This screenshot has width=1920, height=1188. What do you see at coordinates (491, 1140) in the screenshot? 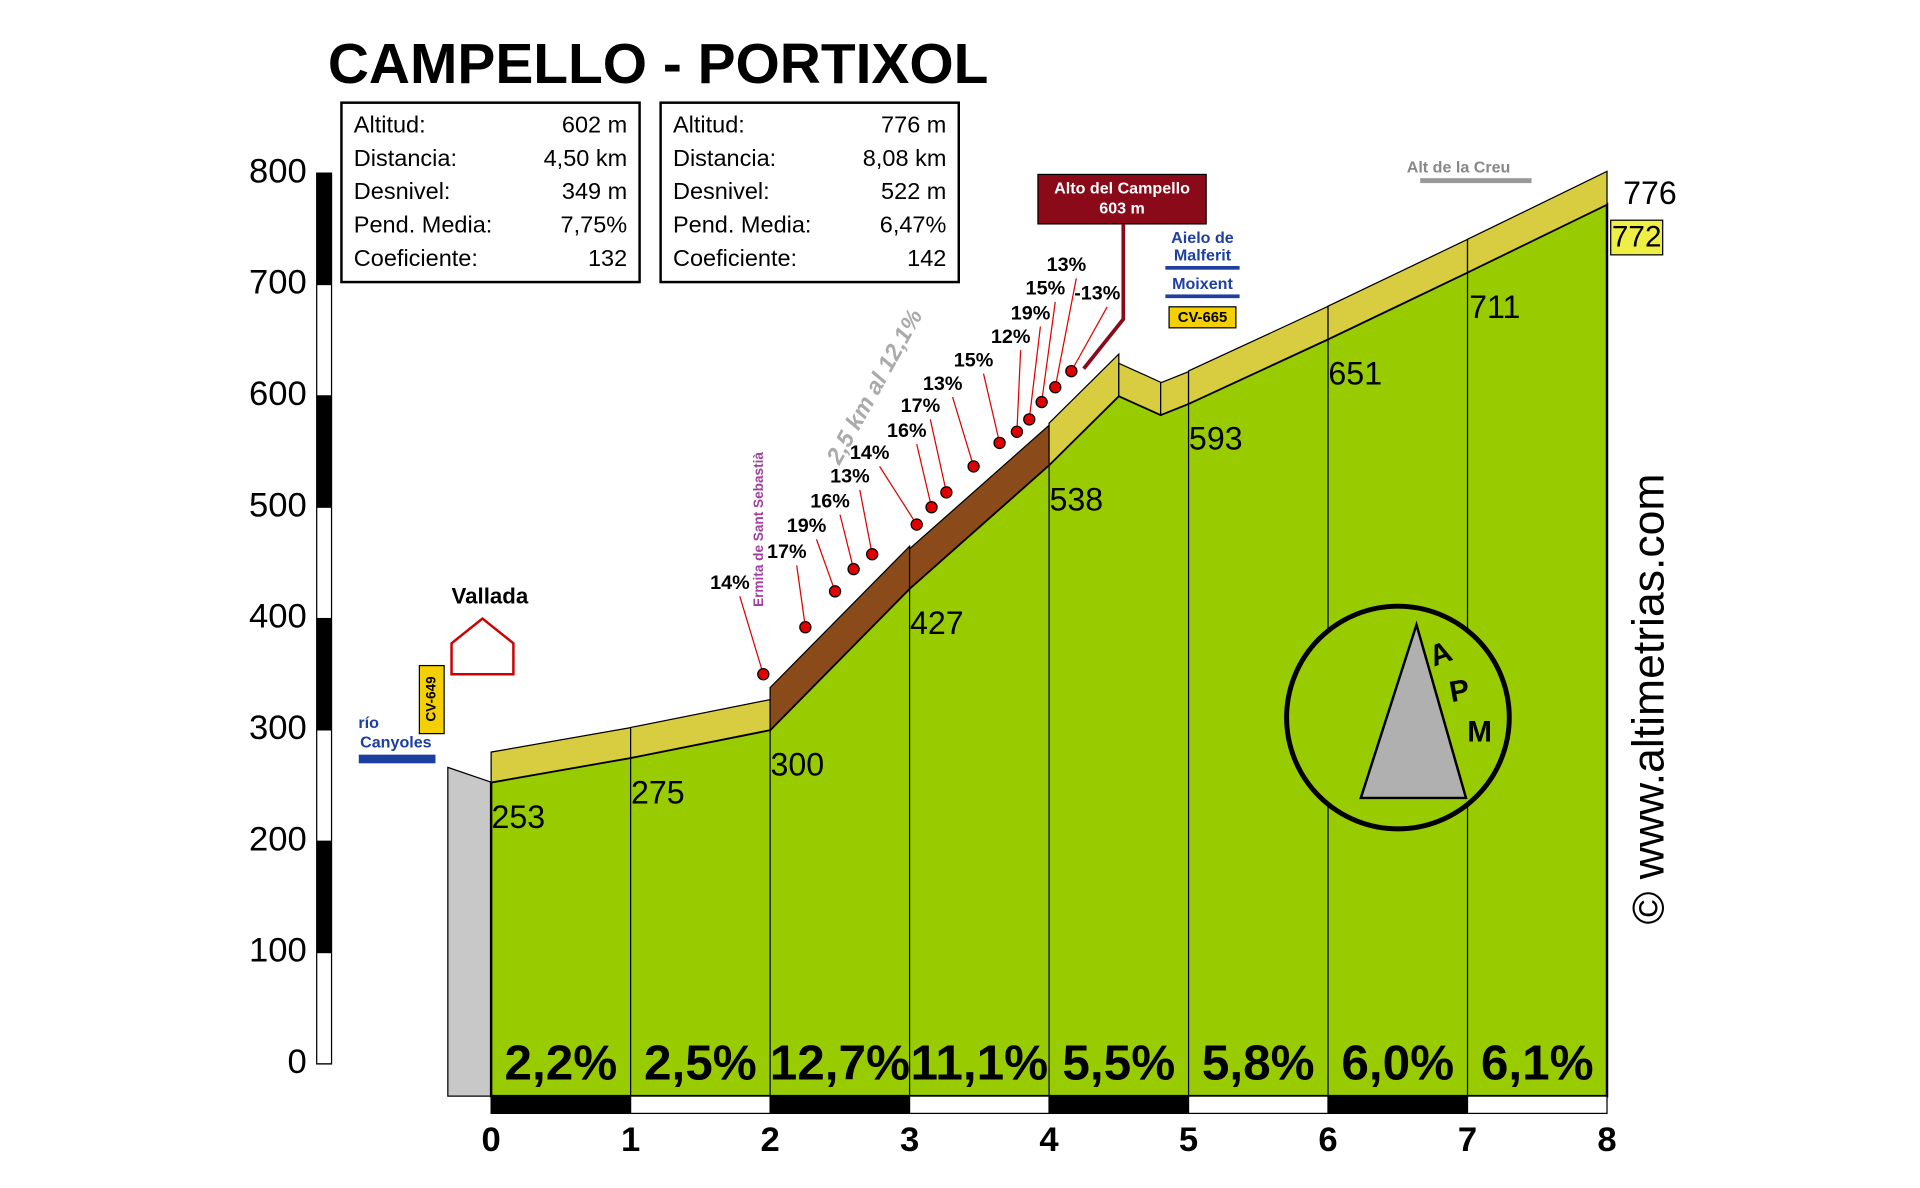
I see `x-tick-label: 0` at bounding box center [491, 1140].